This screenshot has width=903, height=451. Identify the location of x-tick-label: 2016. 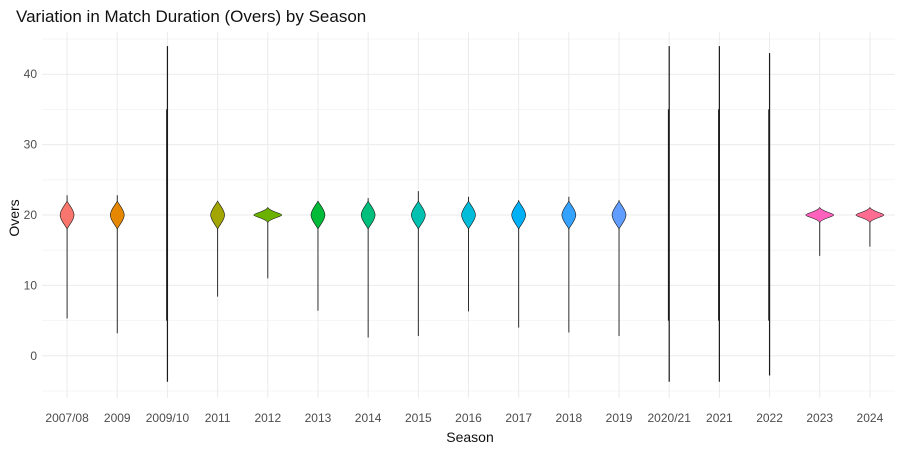
(468, 418).